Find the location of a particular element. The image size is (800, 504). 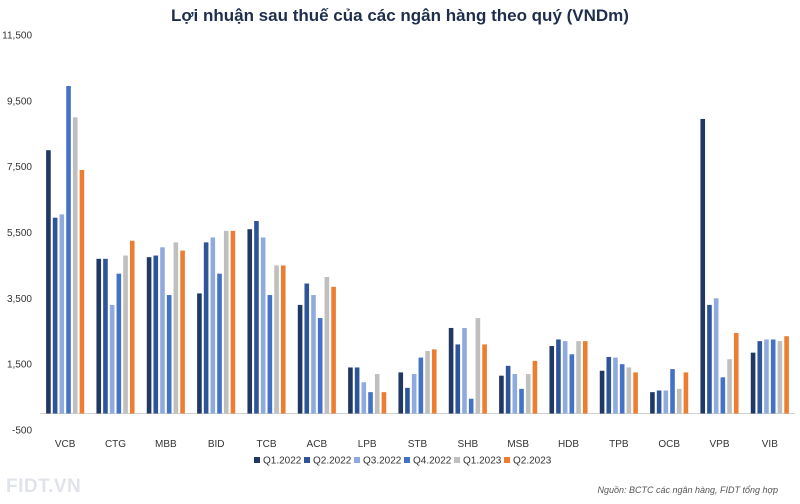

bar-acb-q4-2022 is located at coordinates (320, 366).